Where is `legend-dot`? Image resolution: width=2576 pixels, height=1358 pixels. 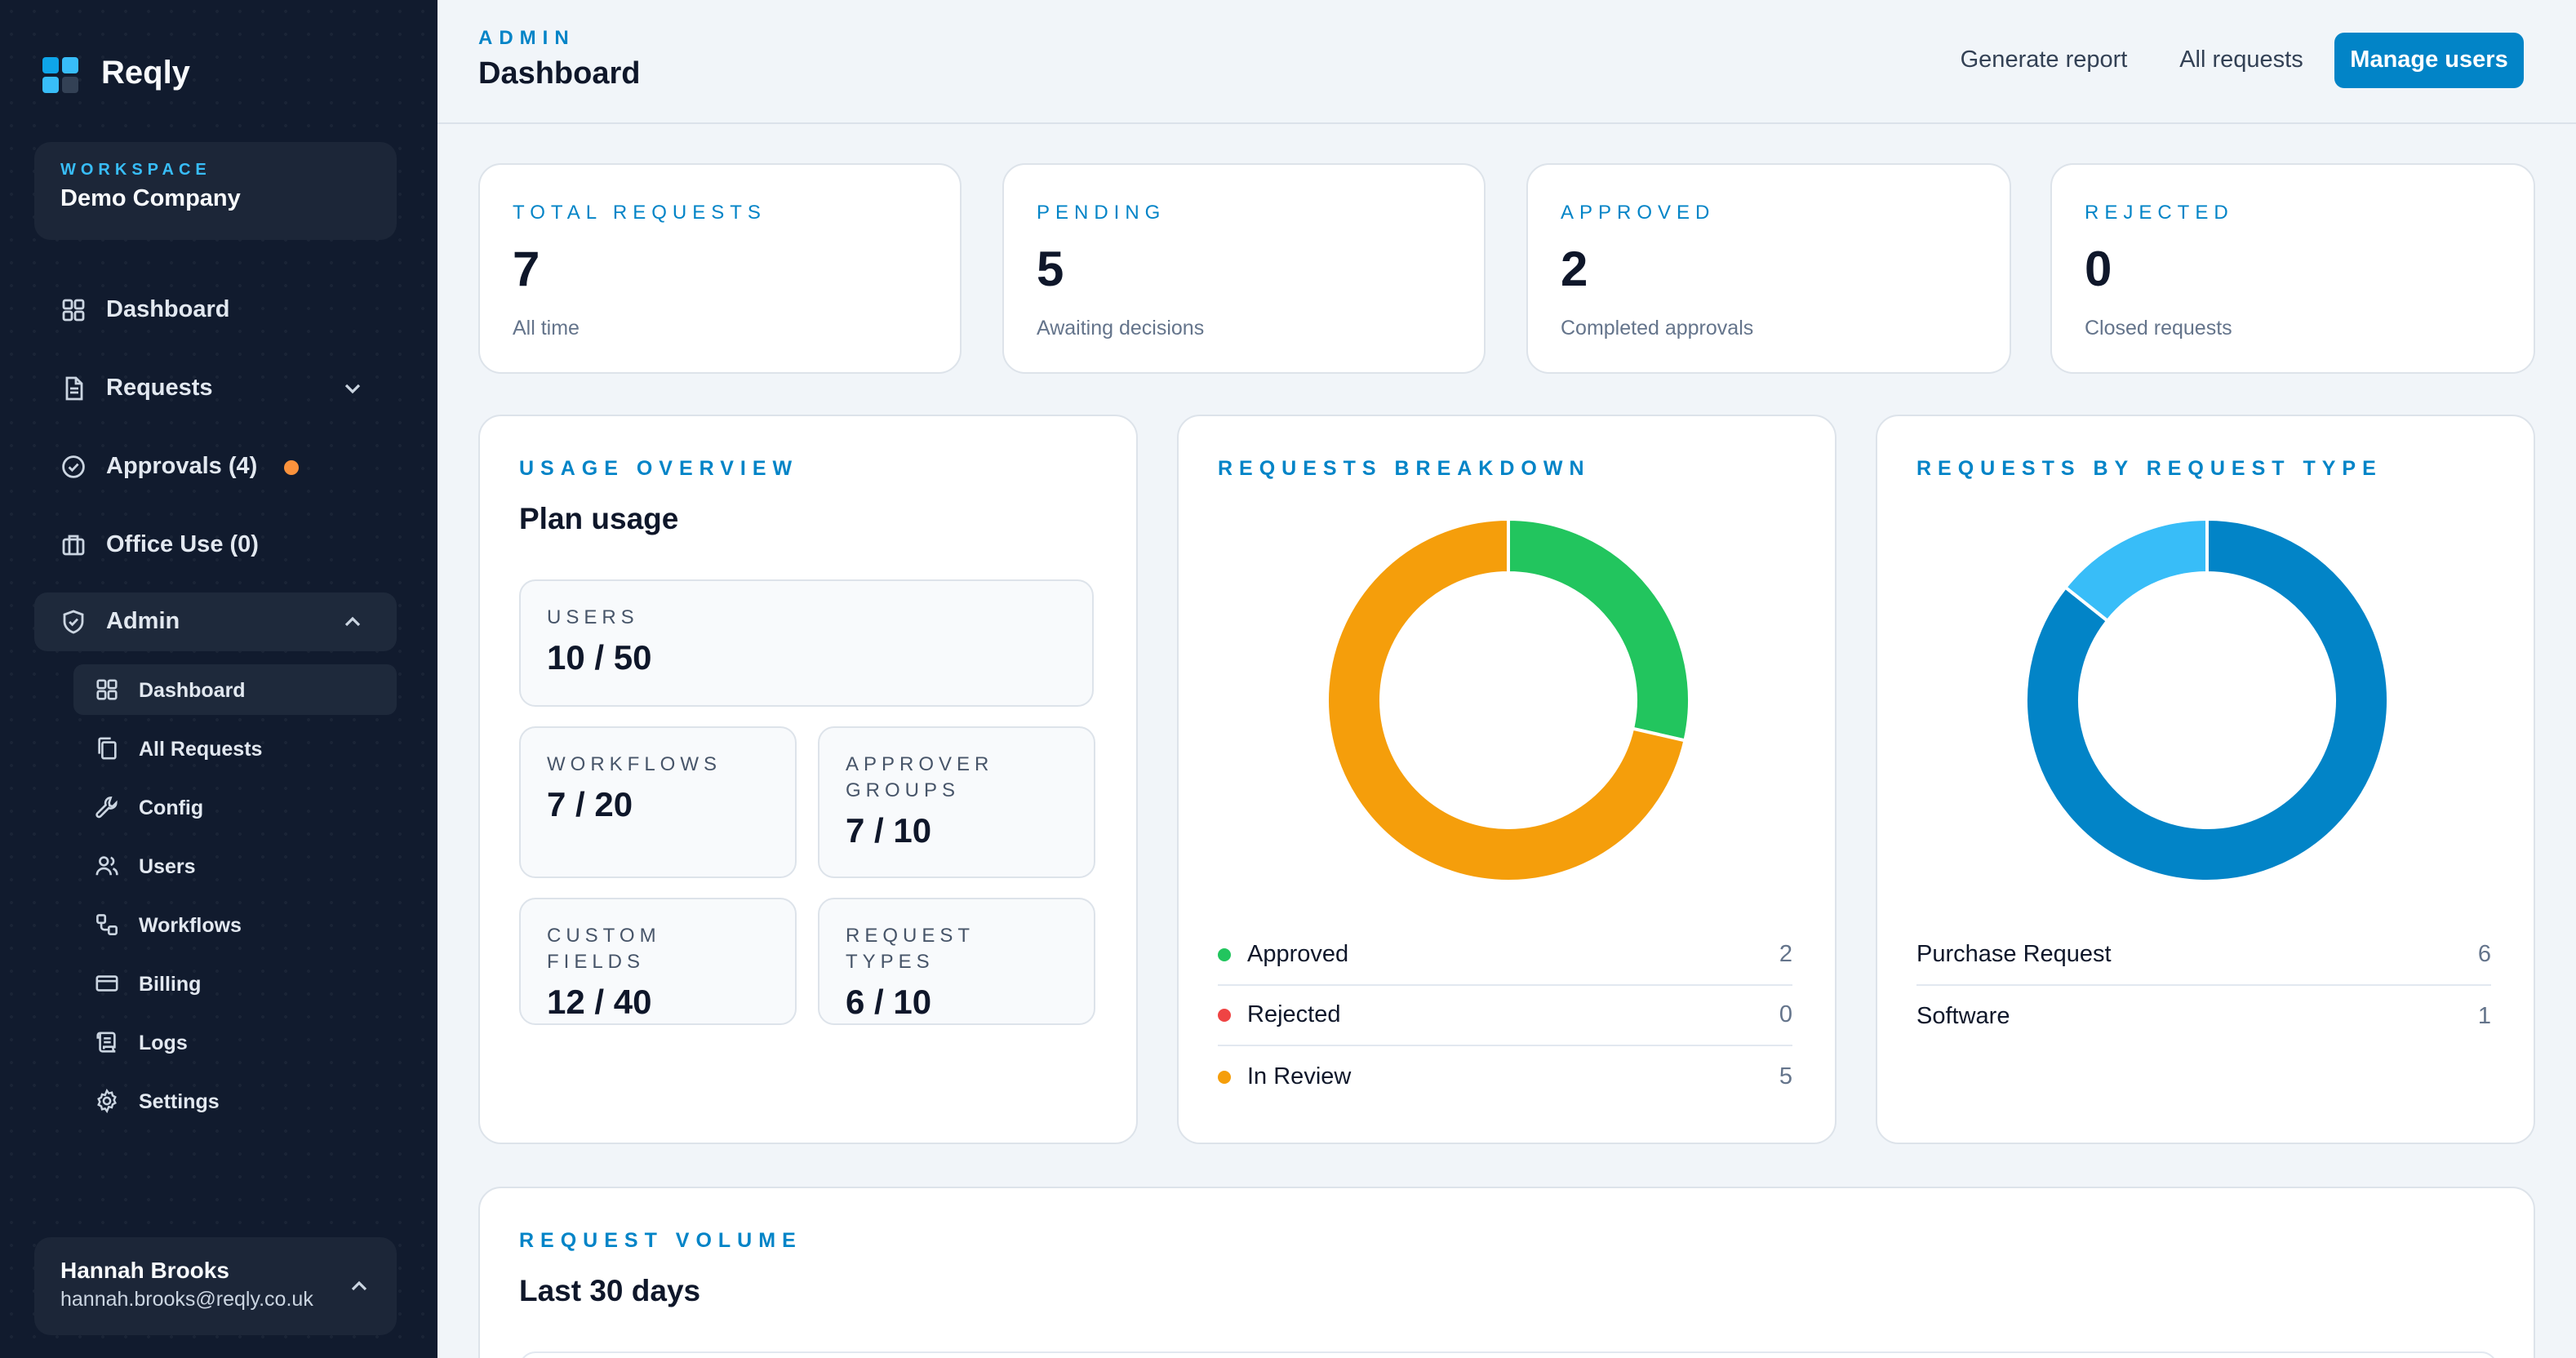 legend-dot is located at coordinates (1224, 1077).